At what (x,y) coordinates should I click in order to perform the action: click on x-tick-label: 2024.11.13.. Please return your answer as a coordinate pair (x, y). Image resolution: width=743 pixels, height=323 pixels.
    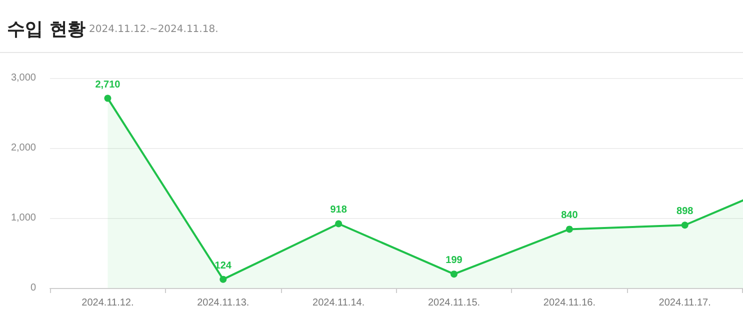
    Looking at the image, I should click on (223, 303).